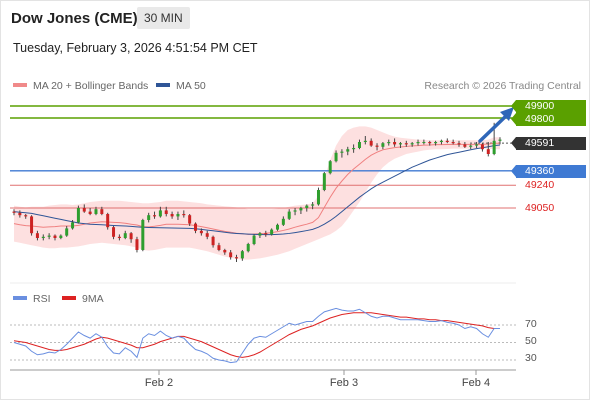 This screenshot has height=400, width=590. I want to click on legend-rsi-ma: 9MA, so click(83, 299).